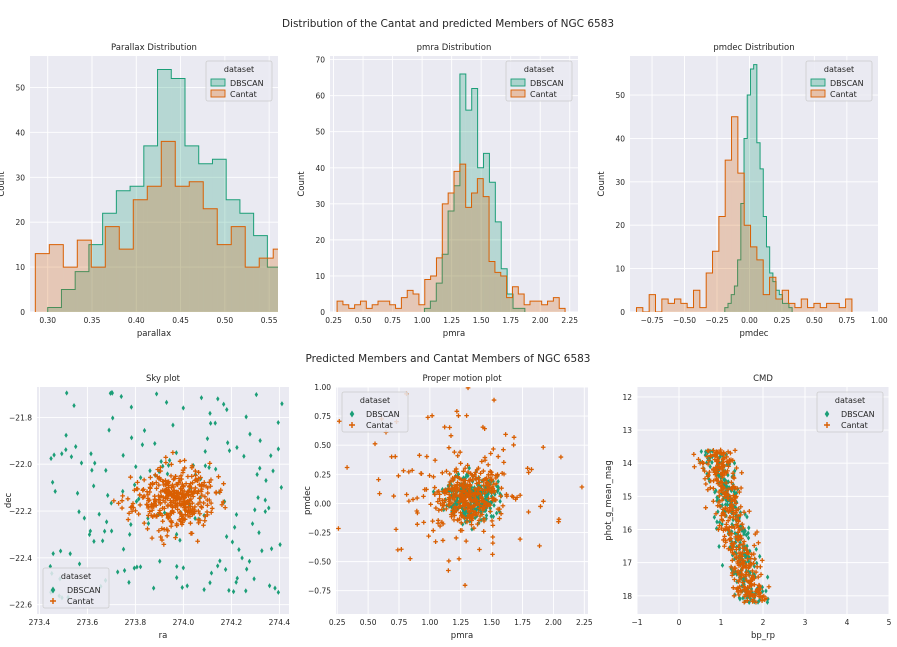 The image size is (897, 647). Describe the element at coordinates (40, 622) in the screenshot. I see `x-tick-label: 273.4` at that location.